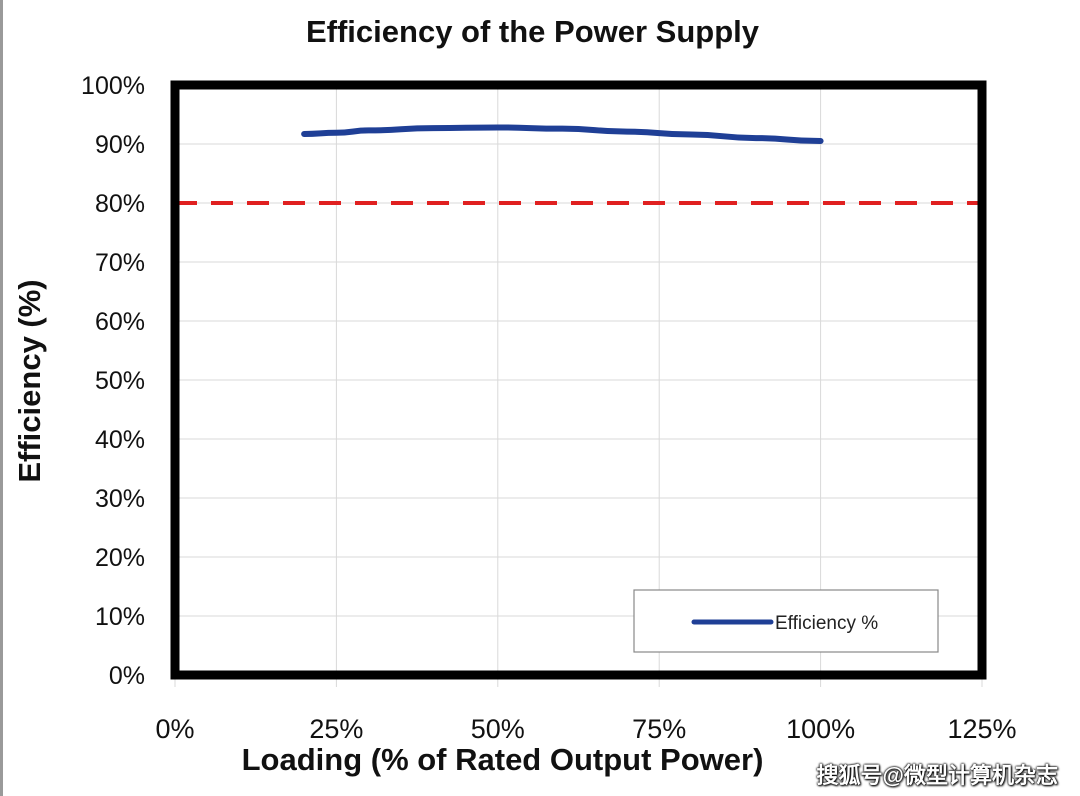  What do you see at coordinates (120, 322) in the screenshot?
I see `y-tick-label: 60%` at bounding box center [120, 322].